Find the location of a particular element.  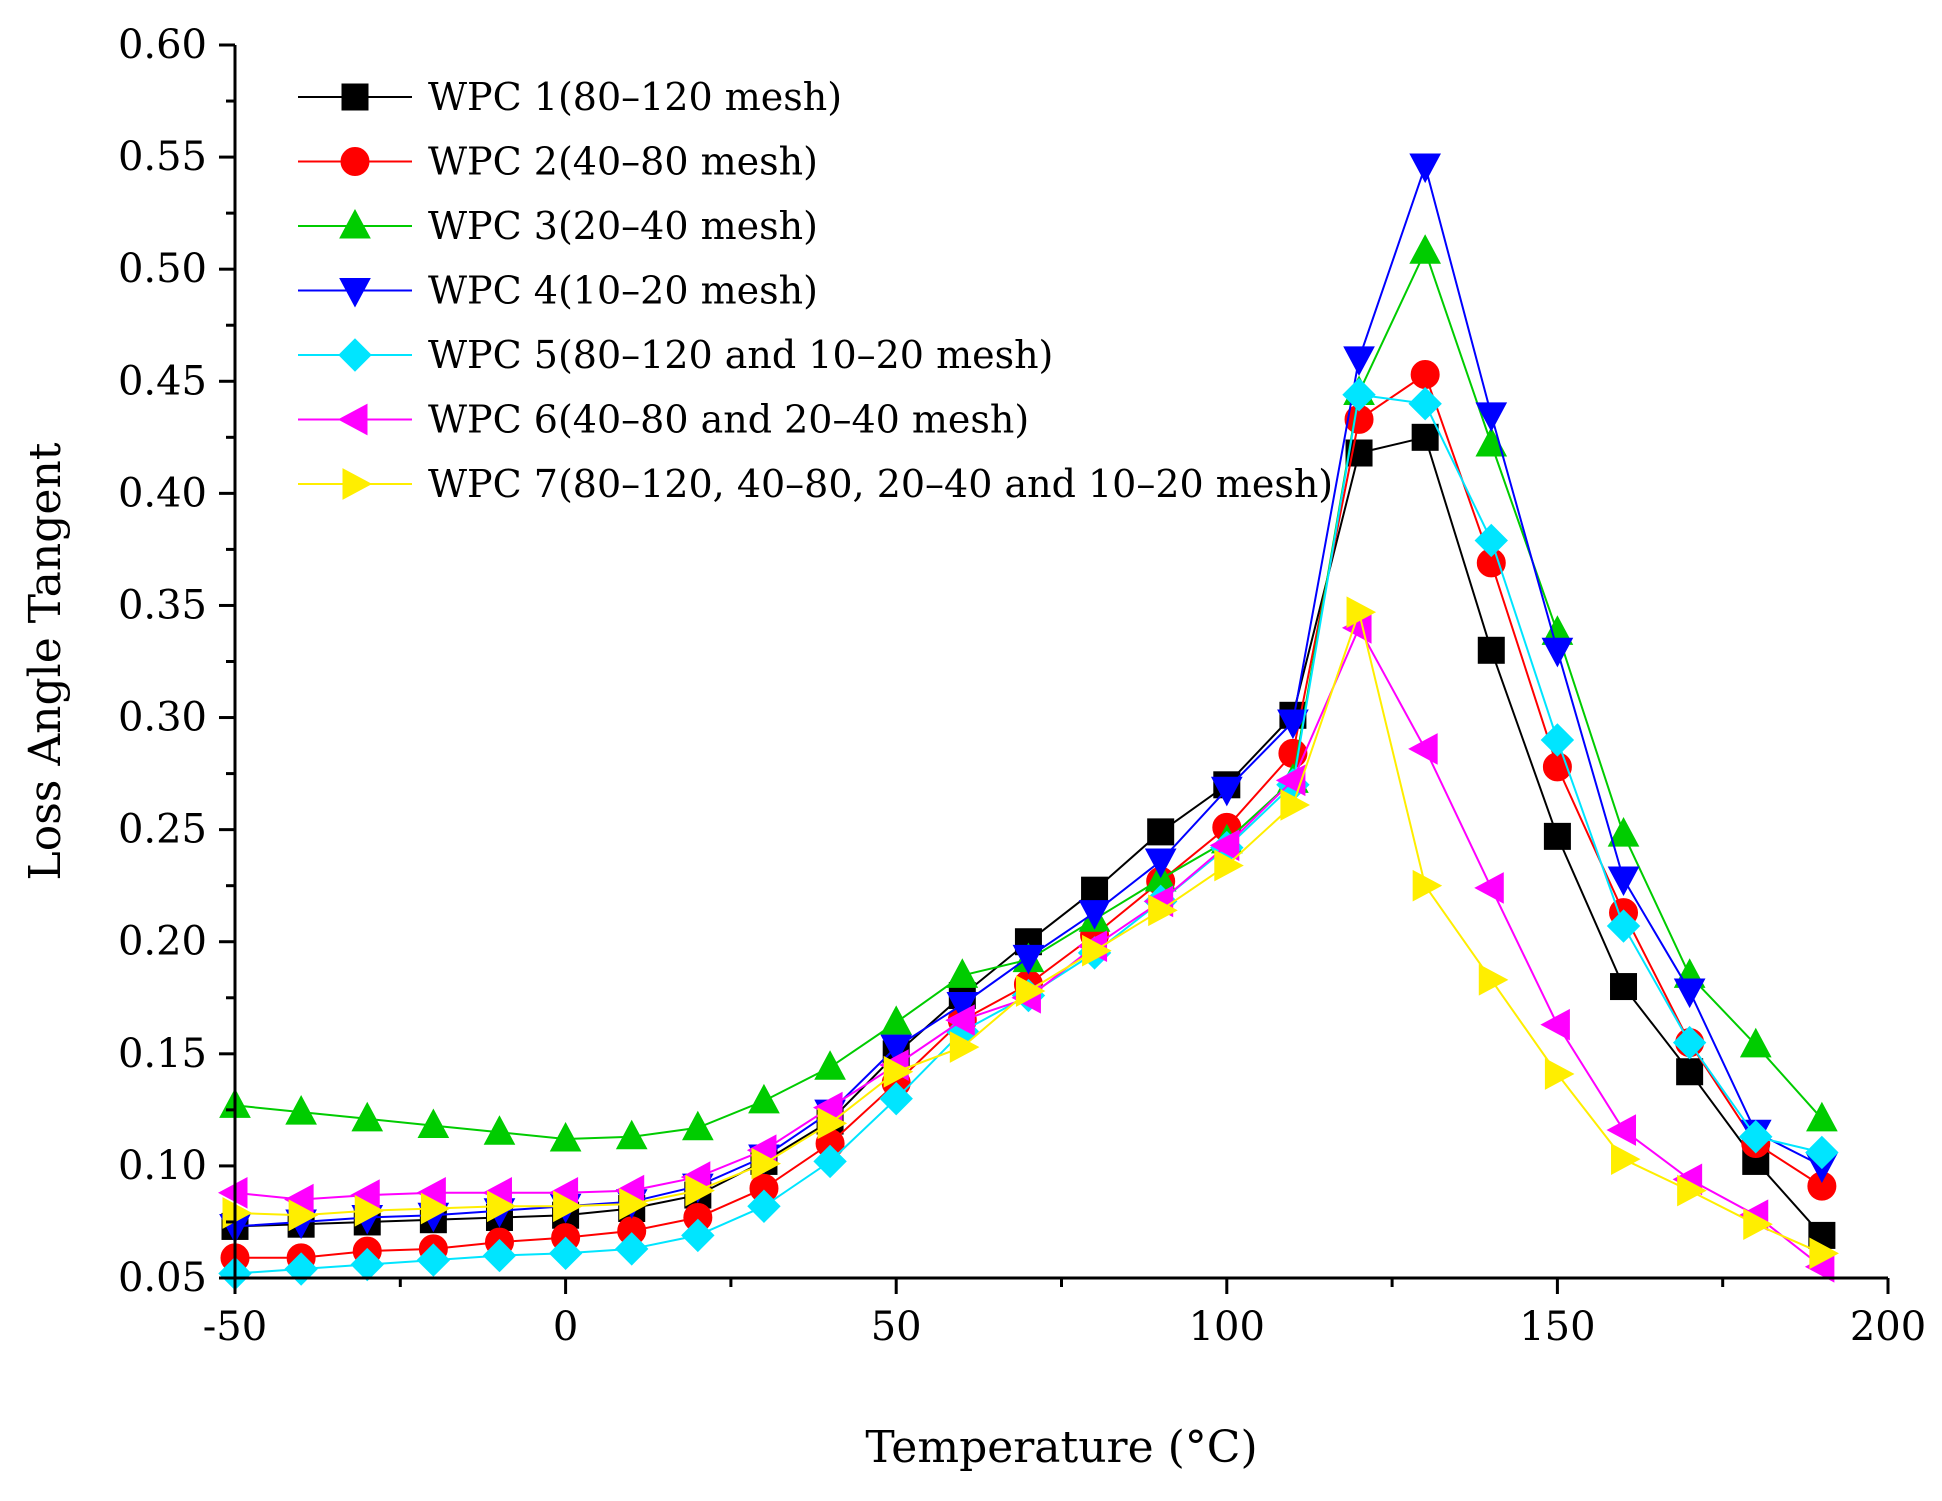

legend-item: WPC 5(80–120 and 10–20 mesh) is located at coordinates (675, 355).